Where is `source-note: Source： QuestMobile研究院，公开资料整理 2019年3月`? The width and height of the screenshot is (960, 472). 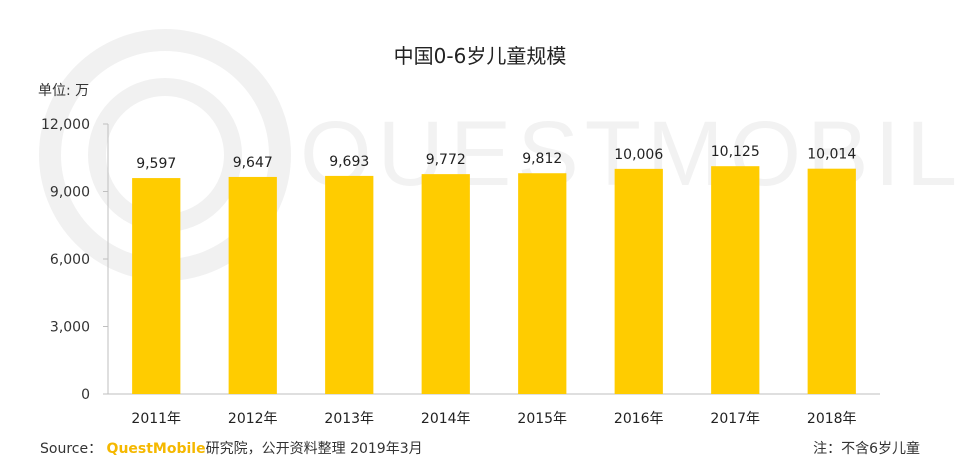 source-note: Source： QuestMobile研究院，公开资料整理 2019年3月 is located at coordinates (231, 448).